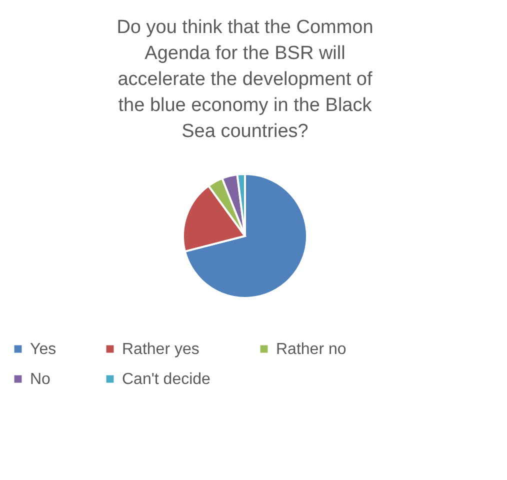  I want to click on pie-slice, so click(246, 236).